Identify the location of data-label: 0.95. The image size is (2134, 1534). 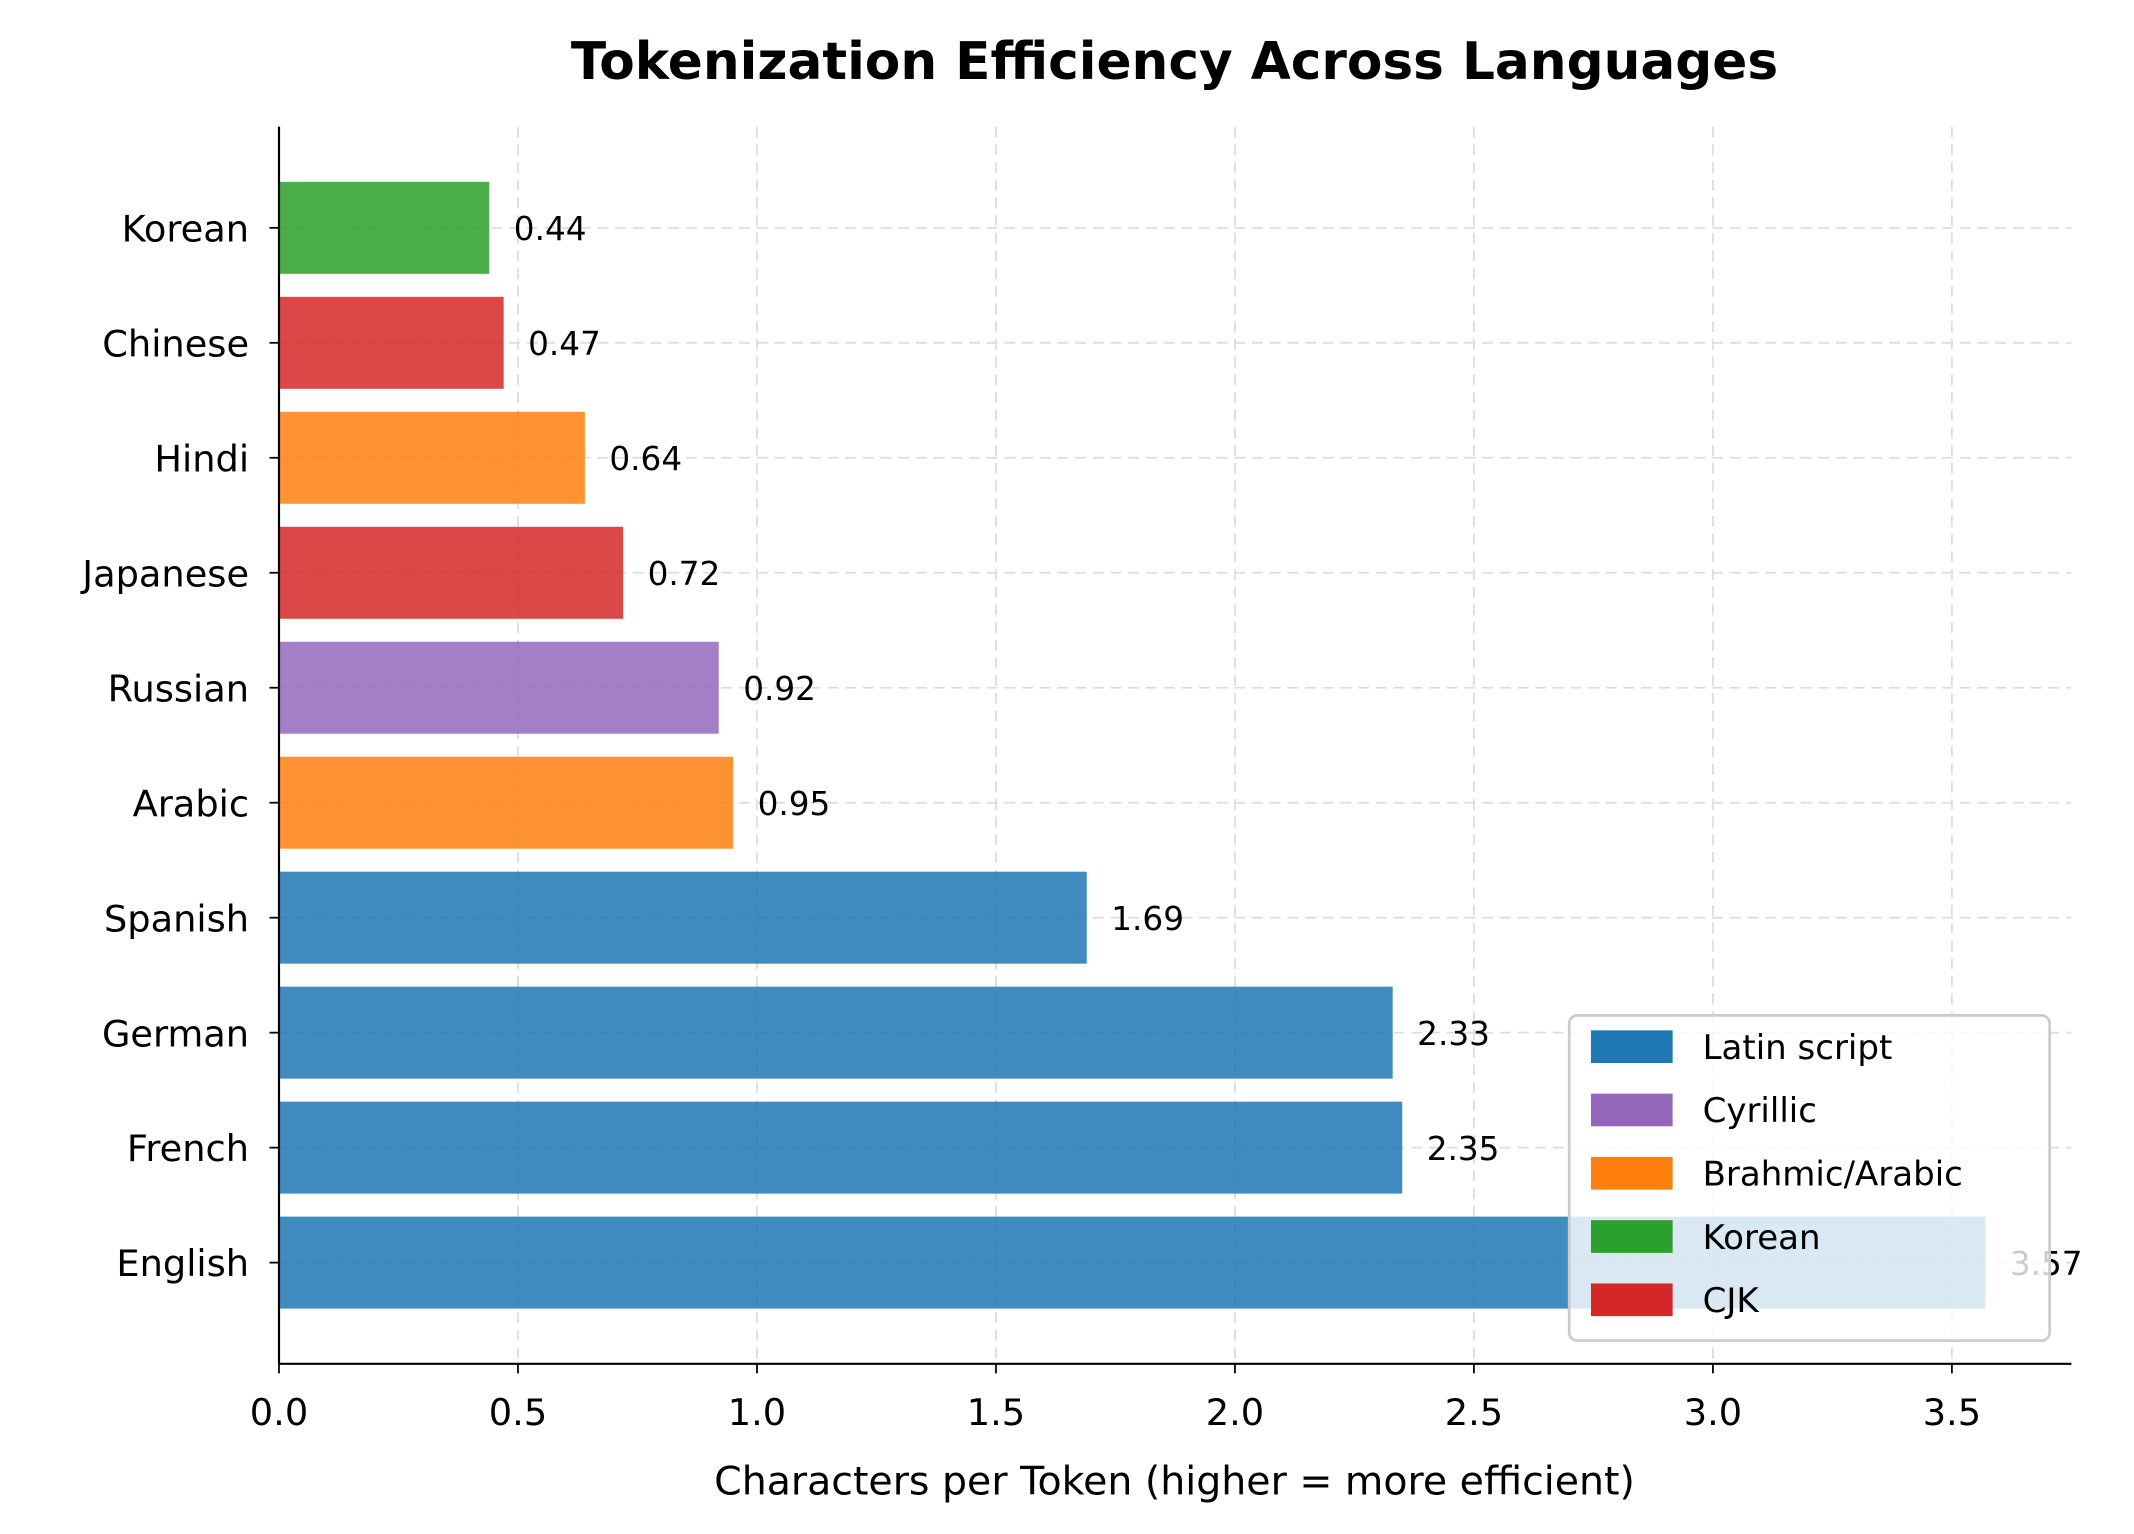
(794, 804).